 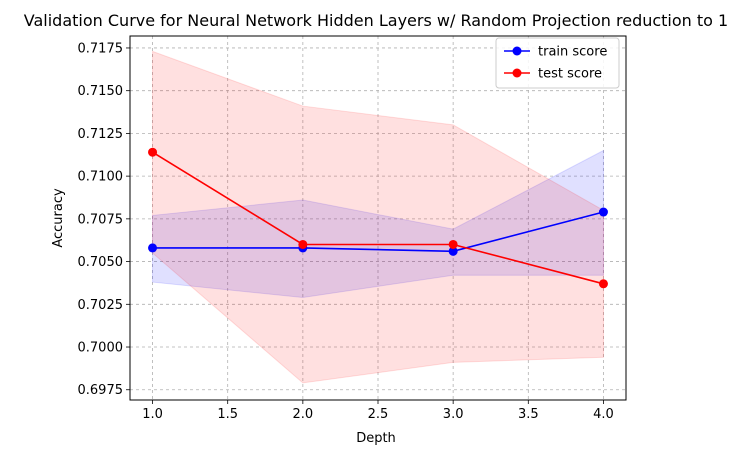 I want to click on legend-label: test score, so click(x=570, y=74).